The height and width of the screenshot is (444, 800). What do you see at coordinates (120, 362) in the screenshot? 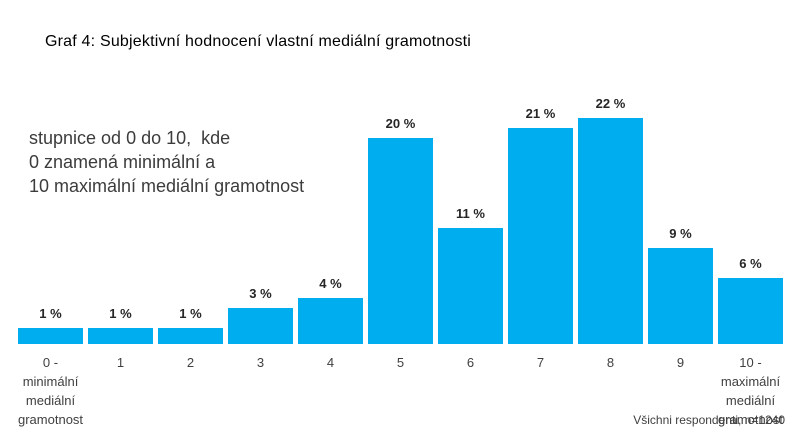
I see `x-axis-label: 1` at bounding box center [120, 362].